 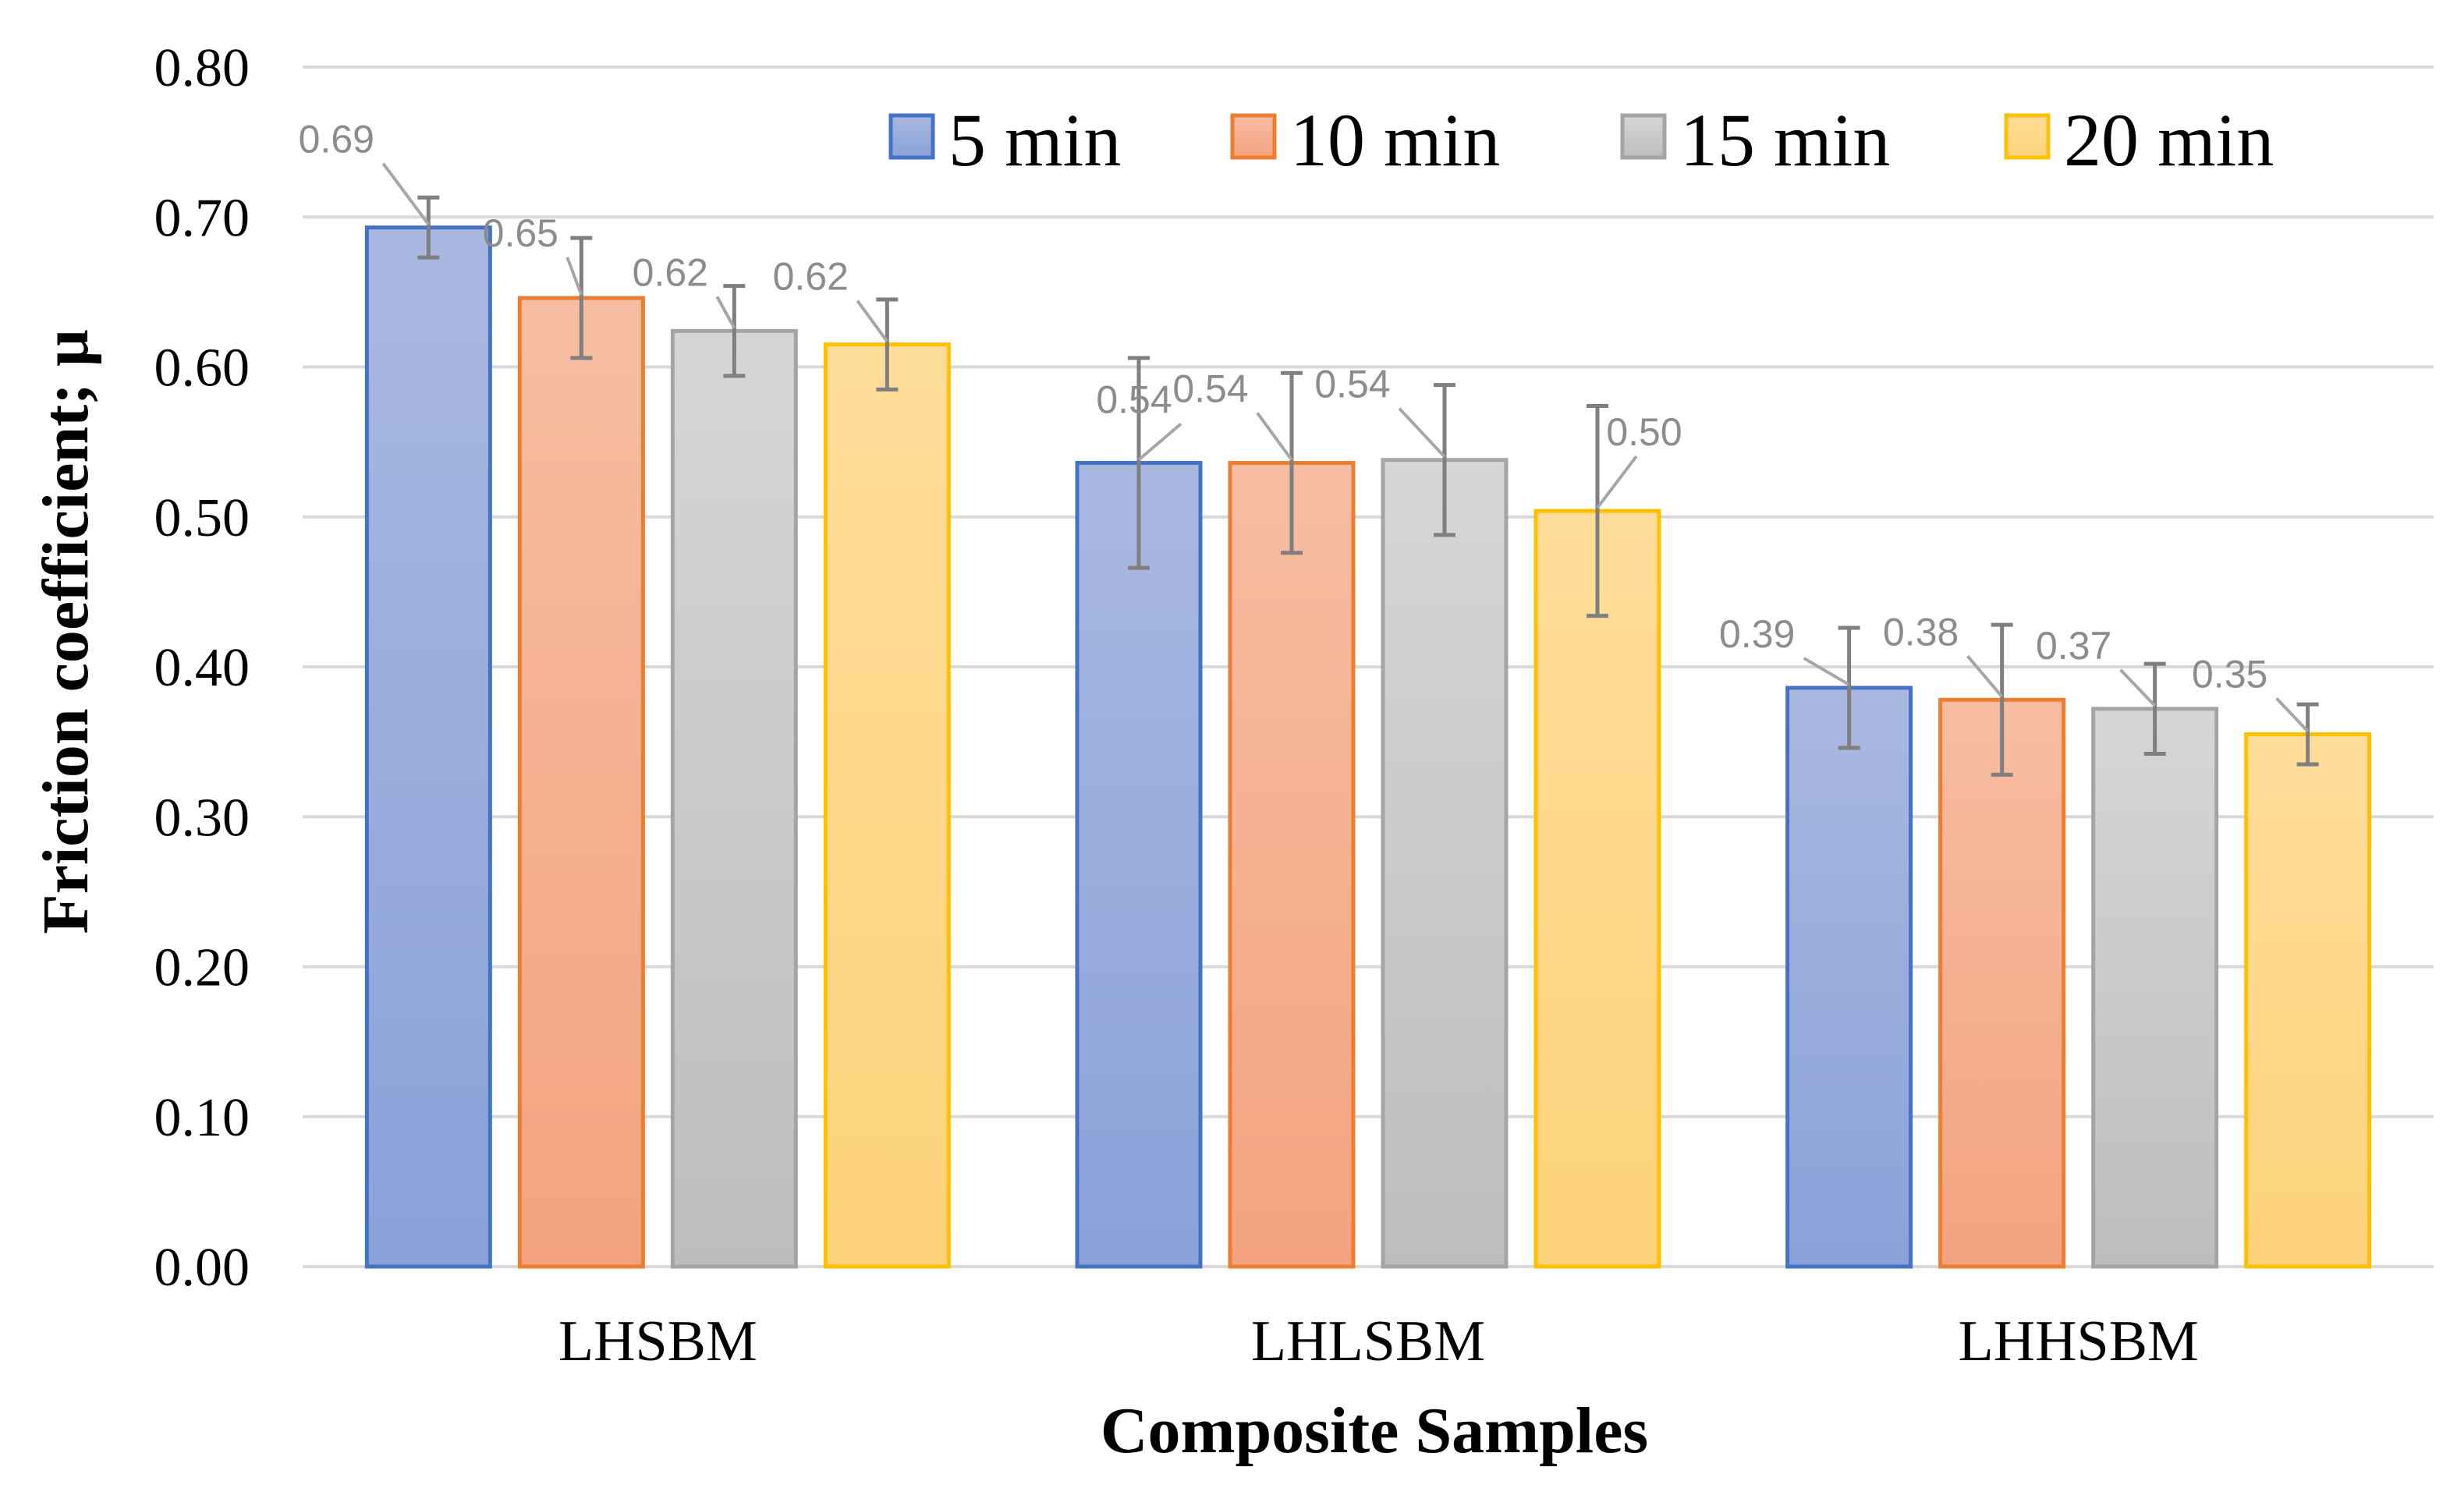 What do you see at coordinates (66, 631) in the screenshot?
I see `y-axis-title: Friction coefficient; μ` at bounding box center [66, 631].